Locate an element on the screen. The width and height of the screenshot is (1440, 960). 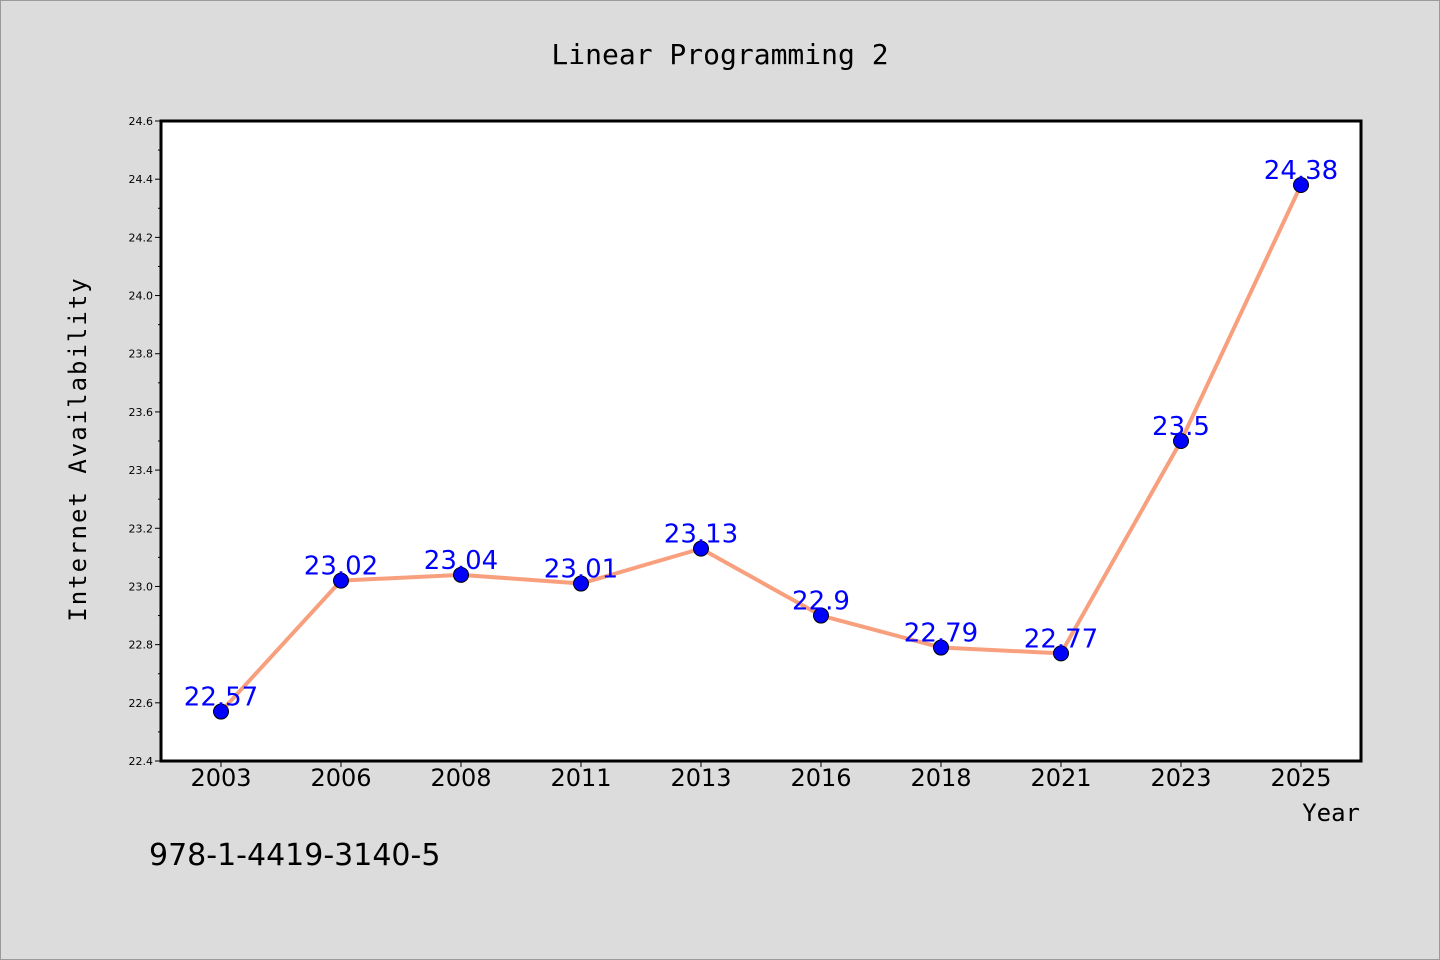
y-tick-label: 22.4 is located at coordinates (141, 761).